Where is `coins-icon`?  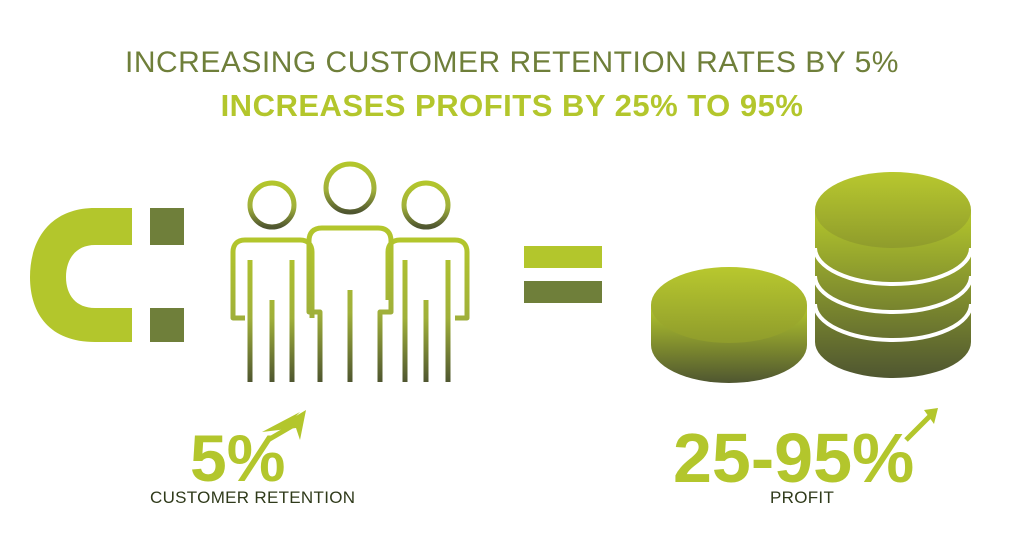
coins-icon is located at coordinates (812, 277).